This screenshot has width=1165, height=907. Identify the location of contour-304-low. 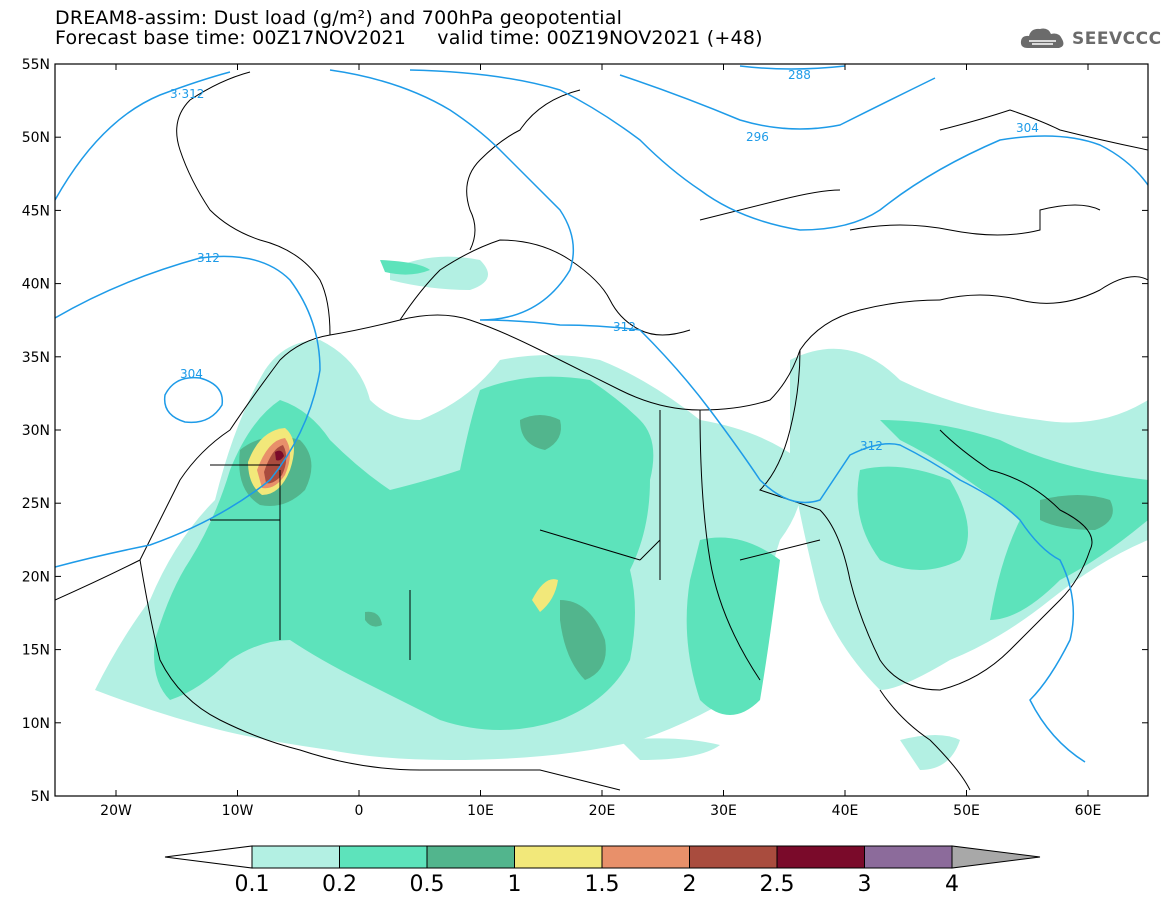
(193, 400).